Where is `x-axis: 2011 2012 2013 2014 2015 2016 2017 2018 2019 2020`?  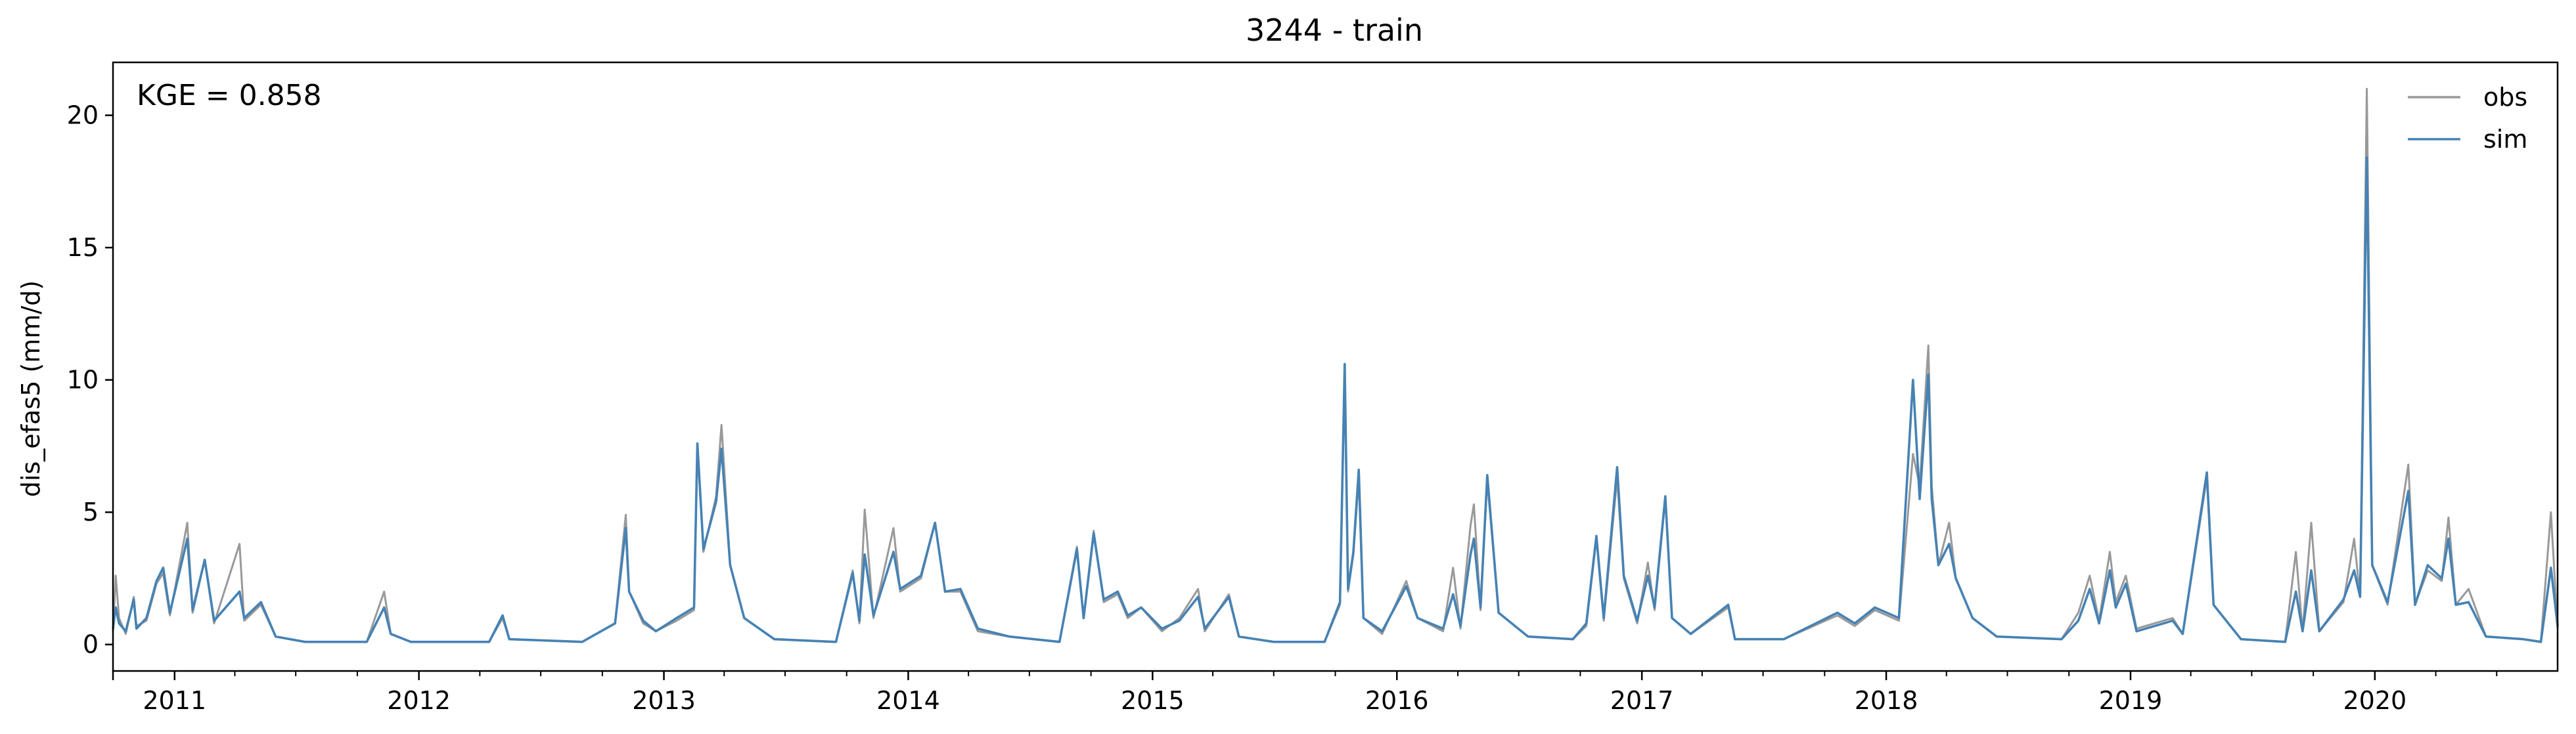 x-axis: 2011 2012 2013 2014 2015 2016 2017 2018 2019 2020 is located at coordinates (1305, 693).